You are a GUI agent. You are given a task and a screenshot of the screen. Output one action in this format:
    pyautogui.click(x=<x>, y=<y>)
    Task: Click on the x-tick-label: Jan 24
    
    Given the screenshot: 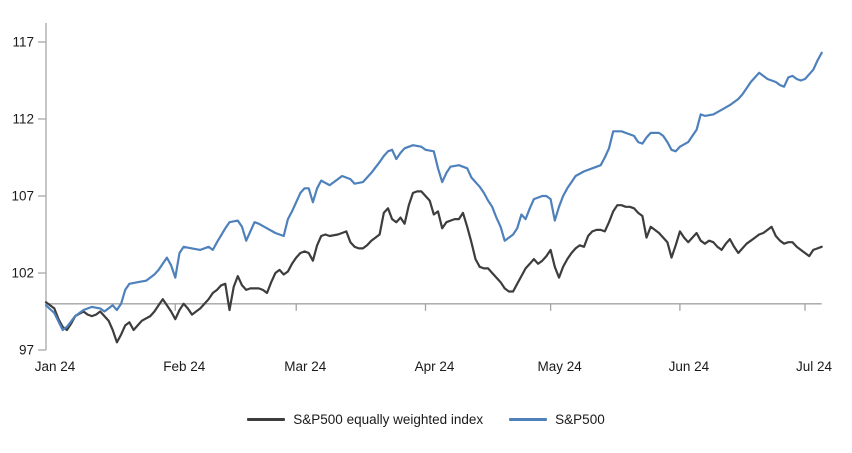 What is the action you would take?
    pyautogui.click(x=55, y=366)
    